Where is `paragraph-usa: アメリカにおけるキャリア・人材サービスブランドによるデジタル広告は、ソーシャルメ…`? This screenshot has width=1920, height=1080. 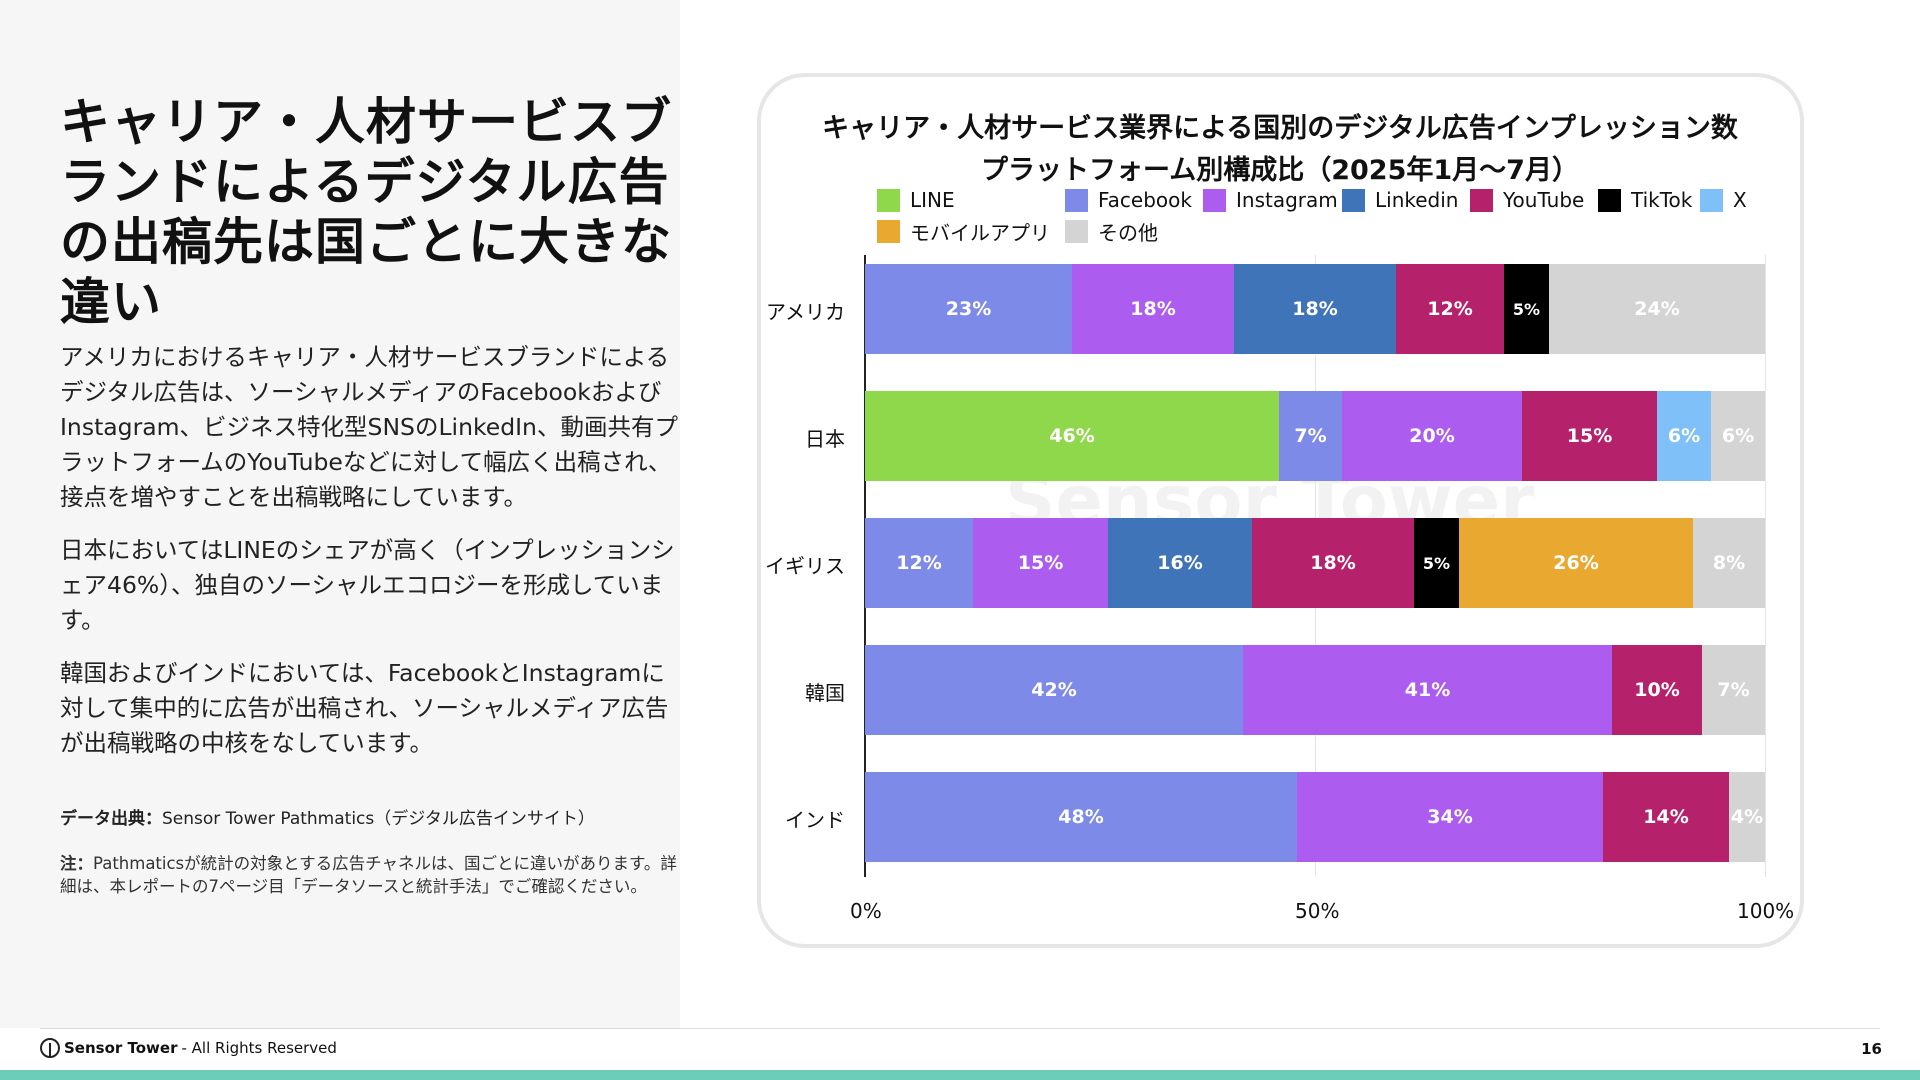 paragraph-usa: アメリカにおけるキャリア・人材サービスブランドによるデジタル広告は、ソーシャルメ… is located at coordinates (369, 427).